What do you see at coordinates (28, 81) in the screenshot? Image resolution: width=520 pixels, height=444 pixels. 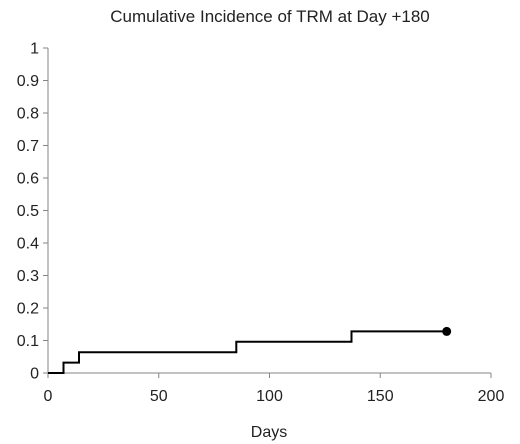 I see `y-tick-label: 0.9` at bounding box center [28, 81].